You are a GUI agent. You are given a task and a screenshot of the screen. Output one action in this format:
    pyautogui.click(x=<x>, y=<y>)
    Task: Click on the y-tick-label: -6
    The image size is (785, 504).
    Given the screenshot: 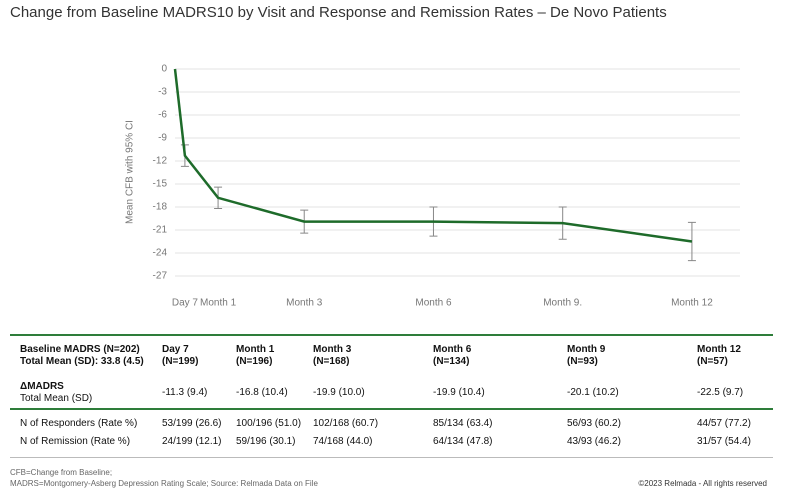 What is the action you would take?
    pyautogui.click(x=162, y=115)
    